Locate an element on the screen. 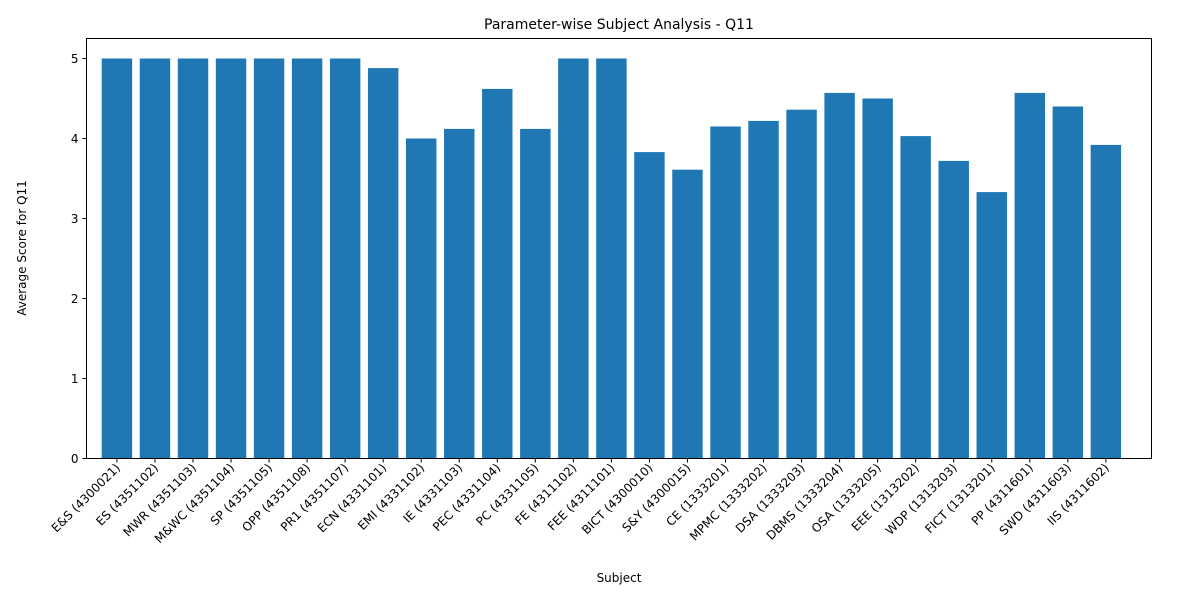 Image resolution: width=1200 pixels, height=600 pixels. y-tick-label: 5 is located at coordinates (75, 59).